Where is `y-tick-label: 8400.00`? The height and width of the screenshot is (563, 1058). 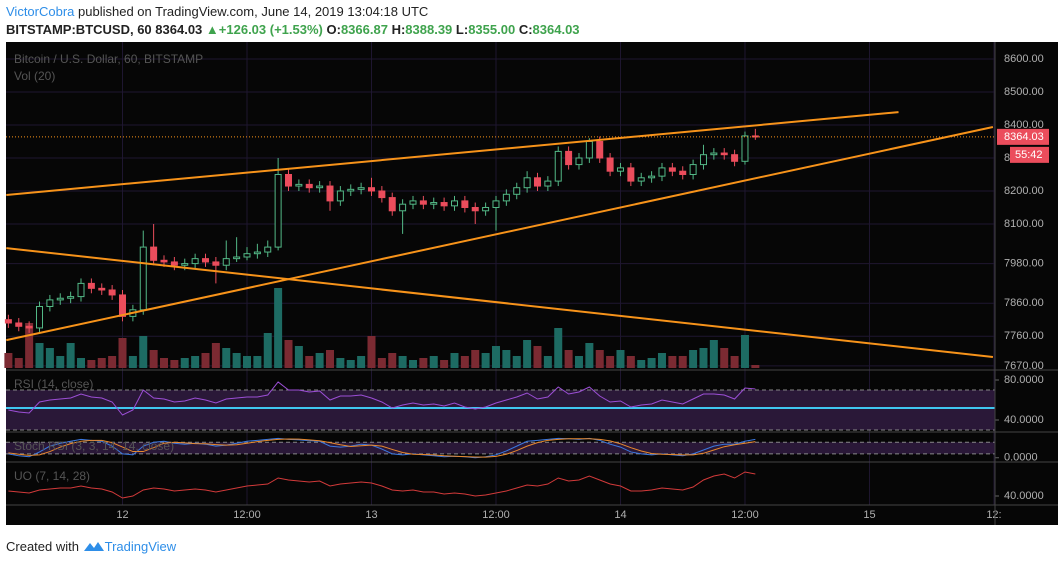 y-tick-label: 8400.00 is located at coordinates (1024, 125).